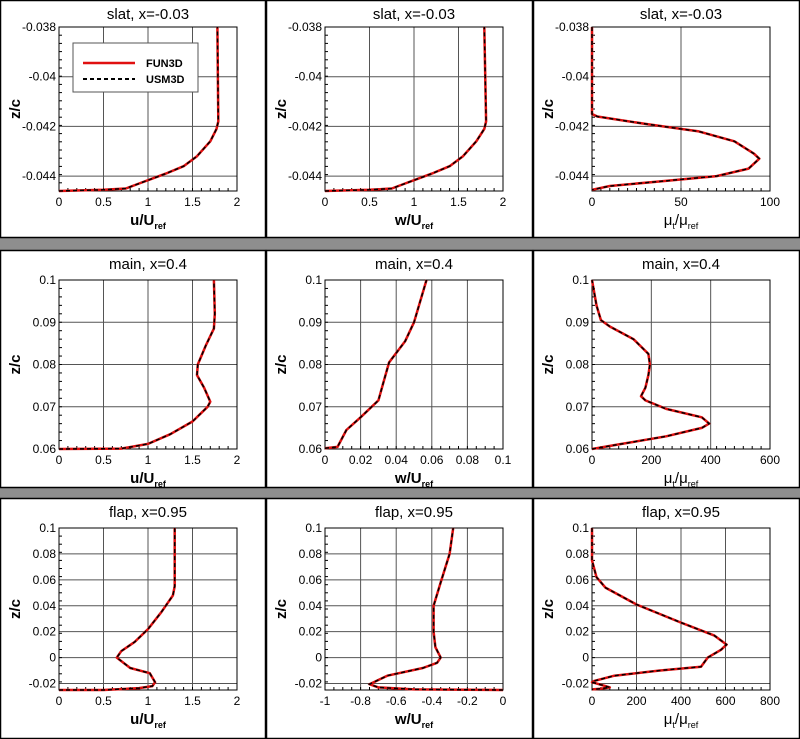 The image size is (800, 739). What do you see at coordinates (572, 126) in the screenshot?
I see `y-tick-label: -0.042` at bounding box center [572, 126].